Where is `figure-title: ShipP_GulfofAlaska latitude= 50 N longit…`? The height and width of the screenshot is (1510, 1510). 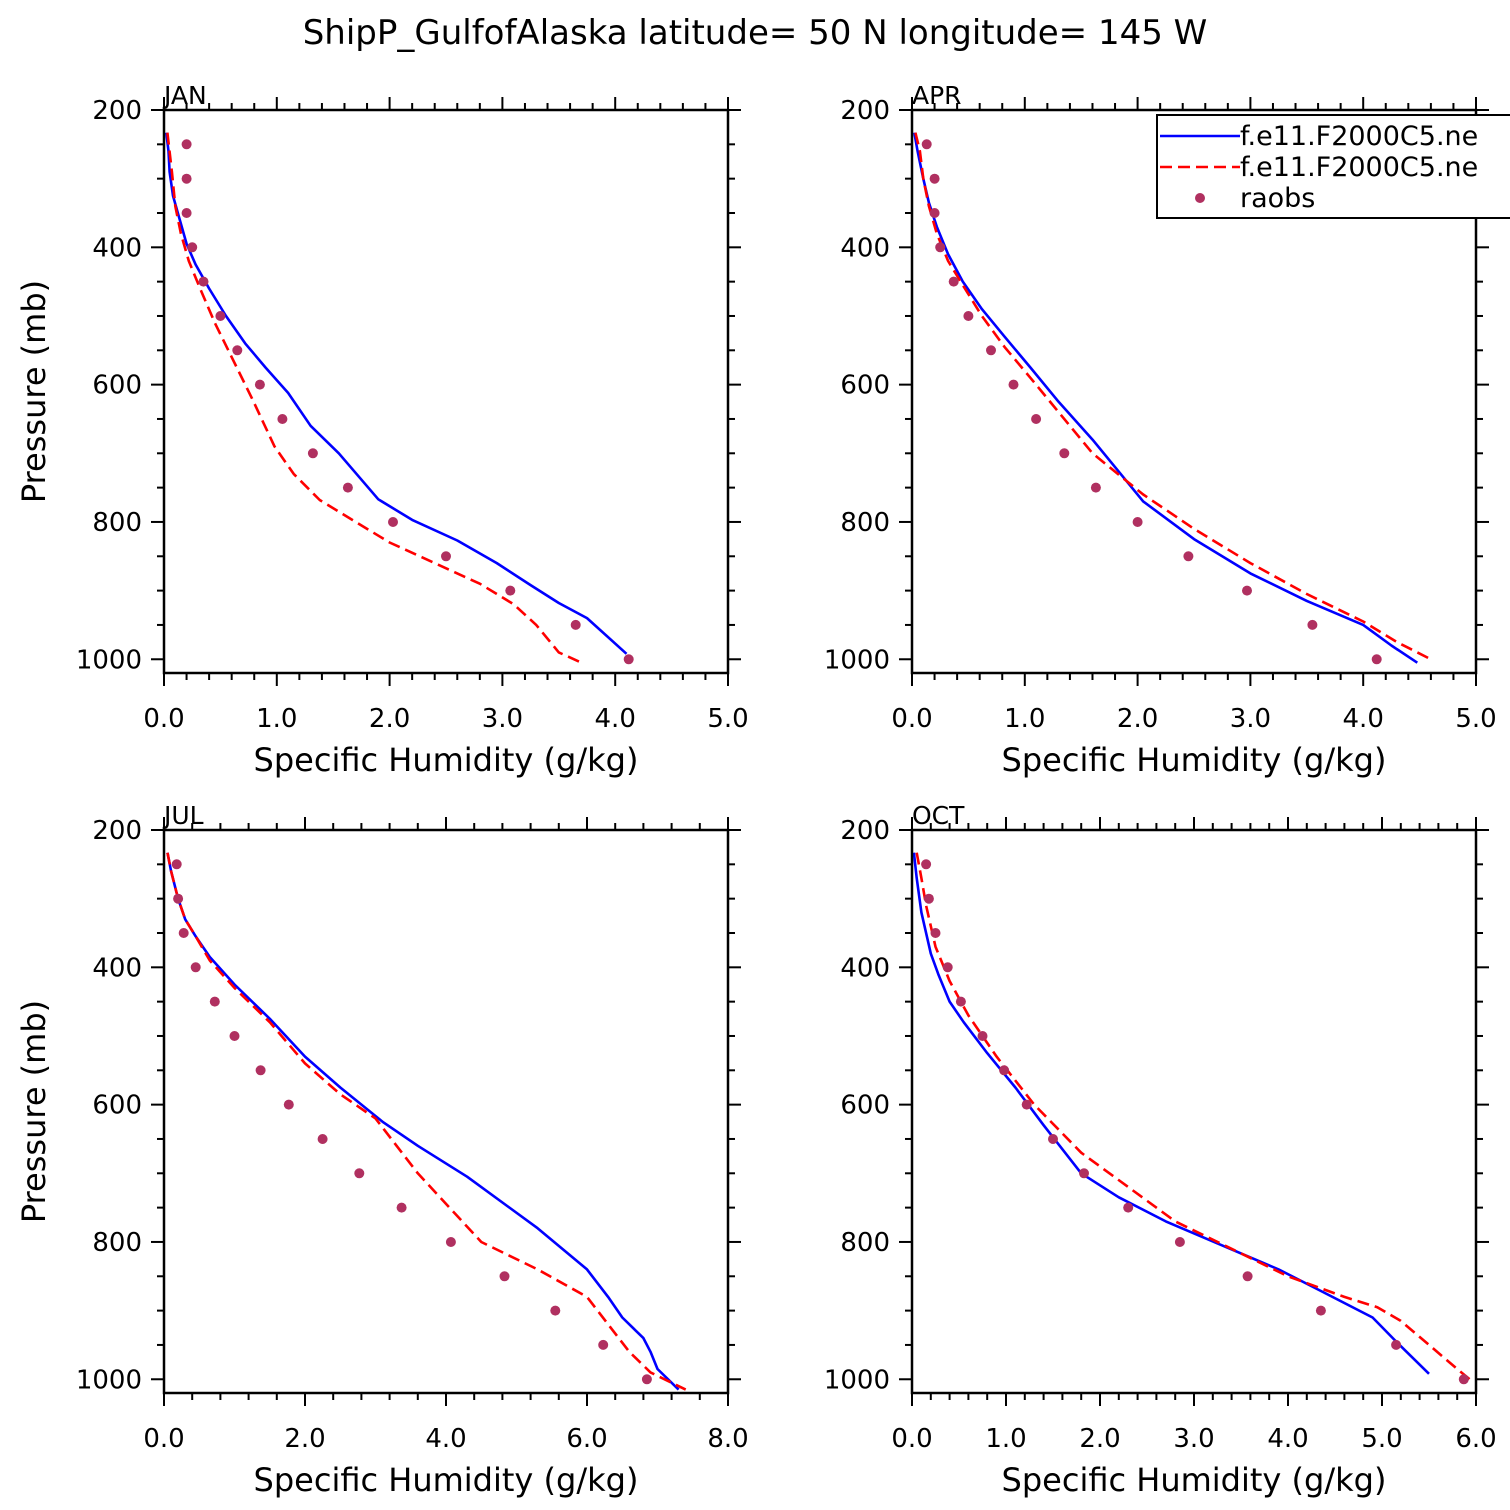 figure-title: ShipP_GulfofAlaska latitude= 50 N longit… is located at coordinates (755, 33).